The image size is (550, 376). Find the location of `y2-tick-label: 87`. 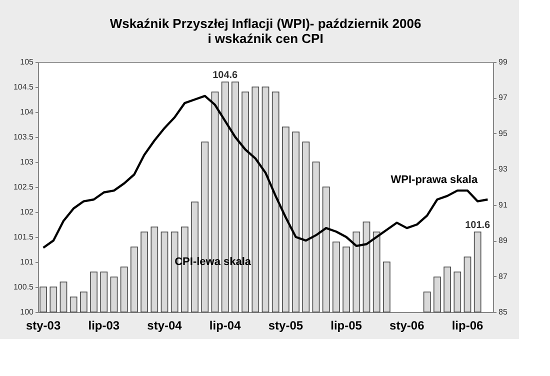

y2-tick-label: 87 is located at coordinates (503, 276).